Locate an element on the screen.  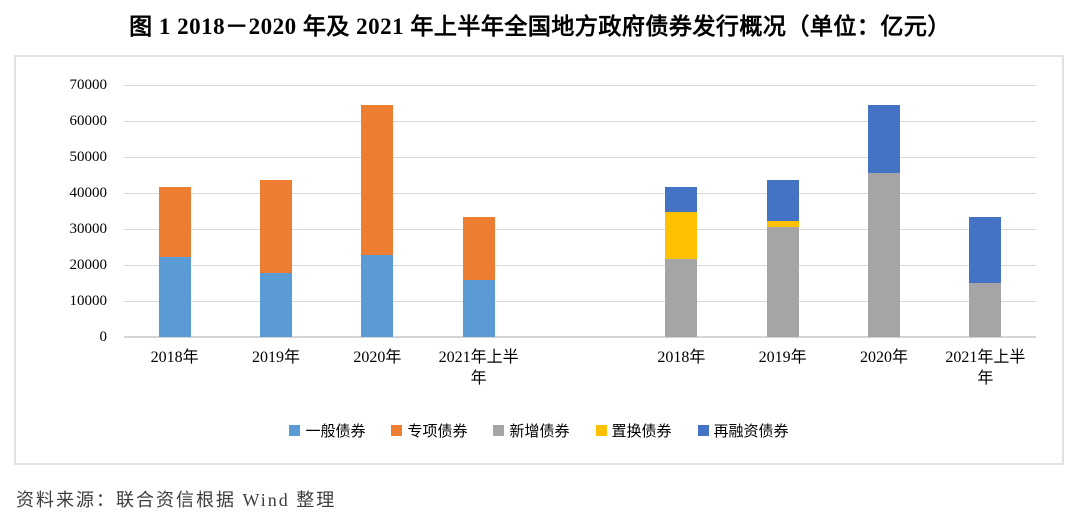
source-note: 资料来源：联合资信根据 Wind 整理 is located at coordinates (176, 500).